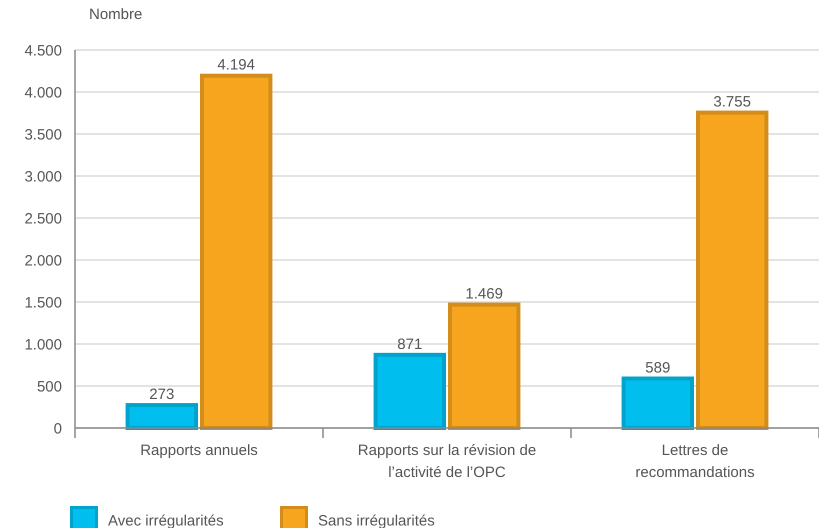 This screenshot has width=819, height=528. I want to click on y-tick-label: 500, so click(49, 387).